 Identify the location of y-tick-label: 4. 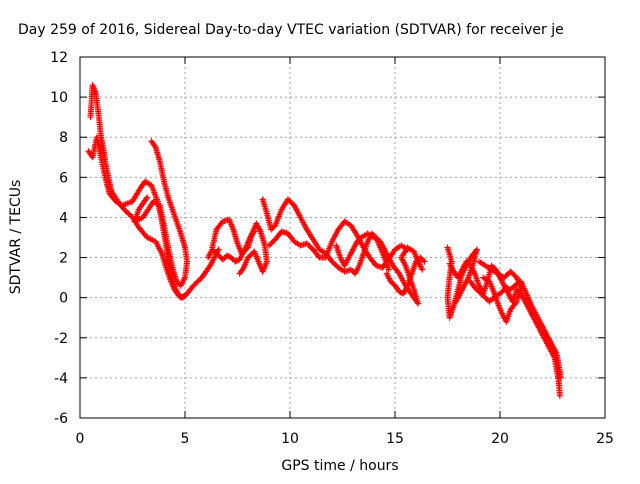
(63, 218).